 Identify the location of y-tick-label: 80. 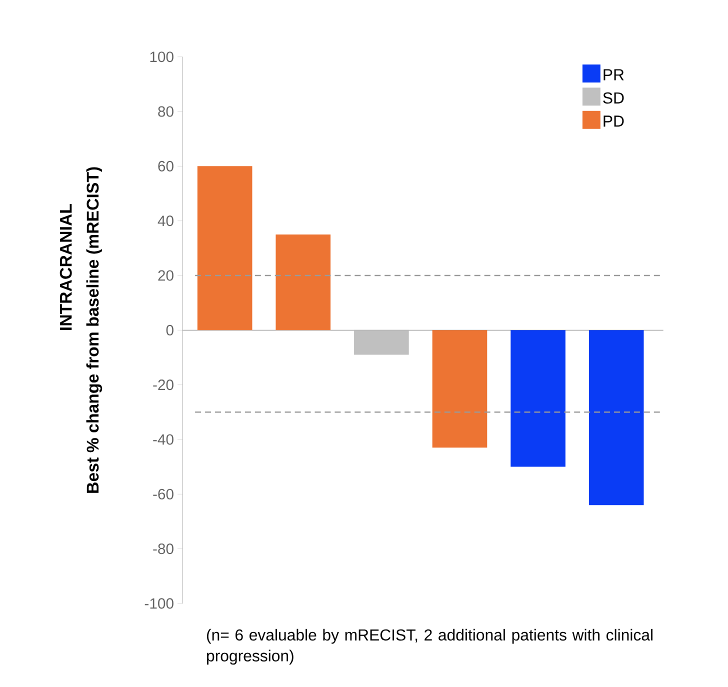
(166, 111).